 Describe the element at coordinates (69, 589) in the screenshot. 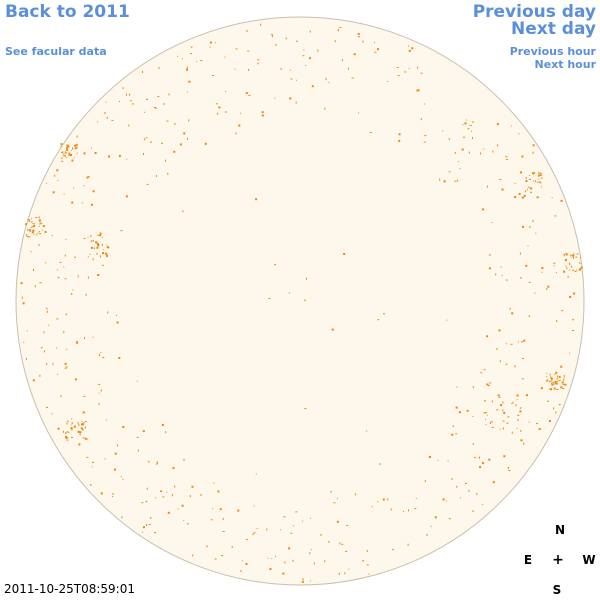

I see `observation-timestamp: 2011-10-25T08:59:01` at that location.